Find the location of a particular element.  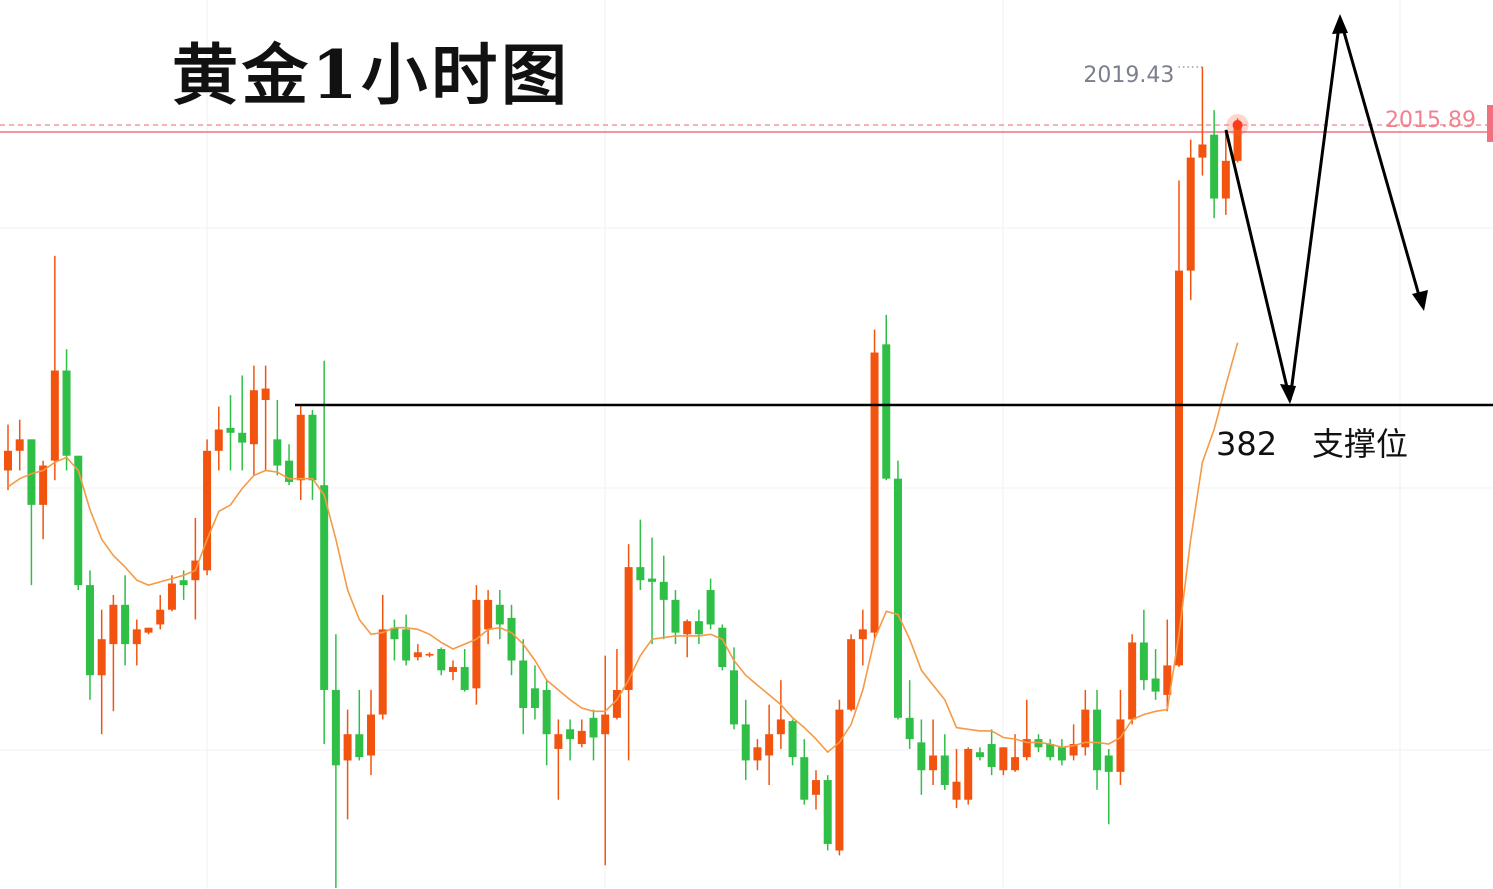

annotation-text: 支撑位 is located at coordinates (1360, 444).